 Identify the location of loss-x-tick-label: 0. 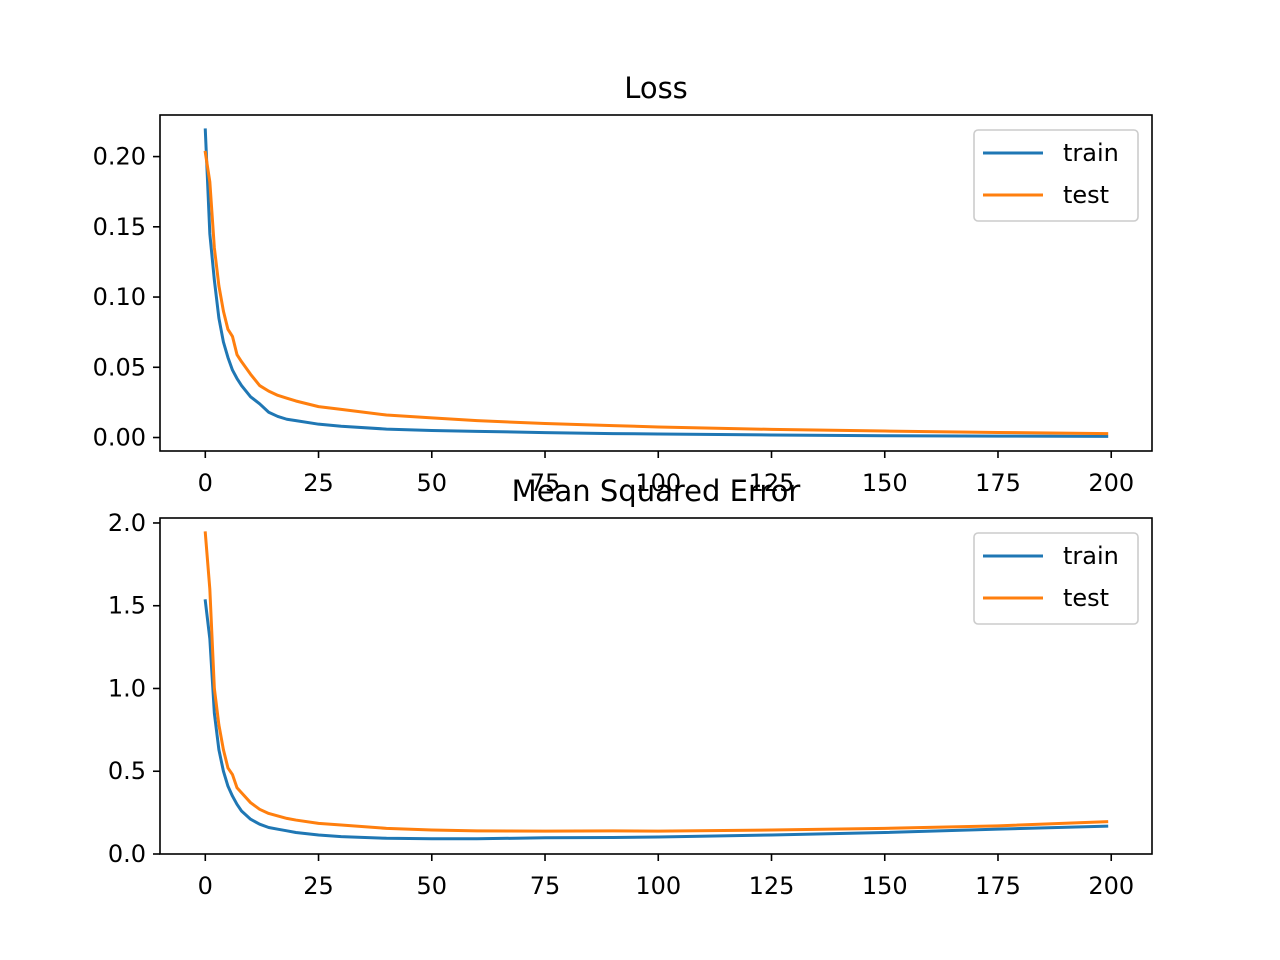
(205, 483).